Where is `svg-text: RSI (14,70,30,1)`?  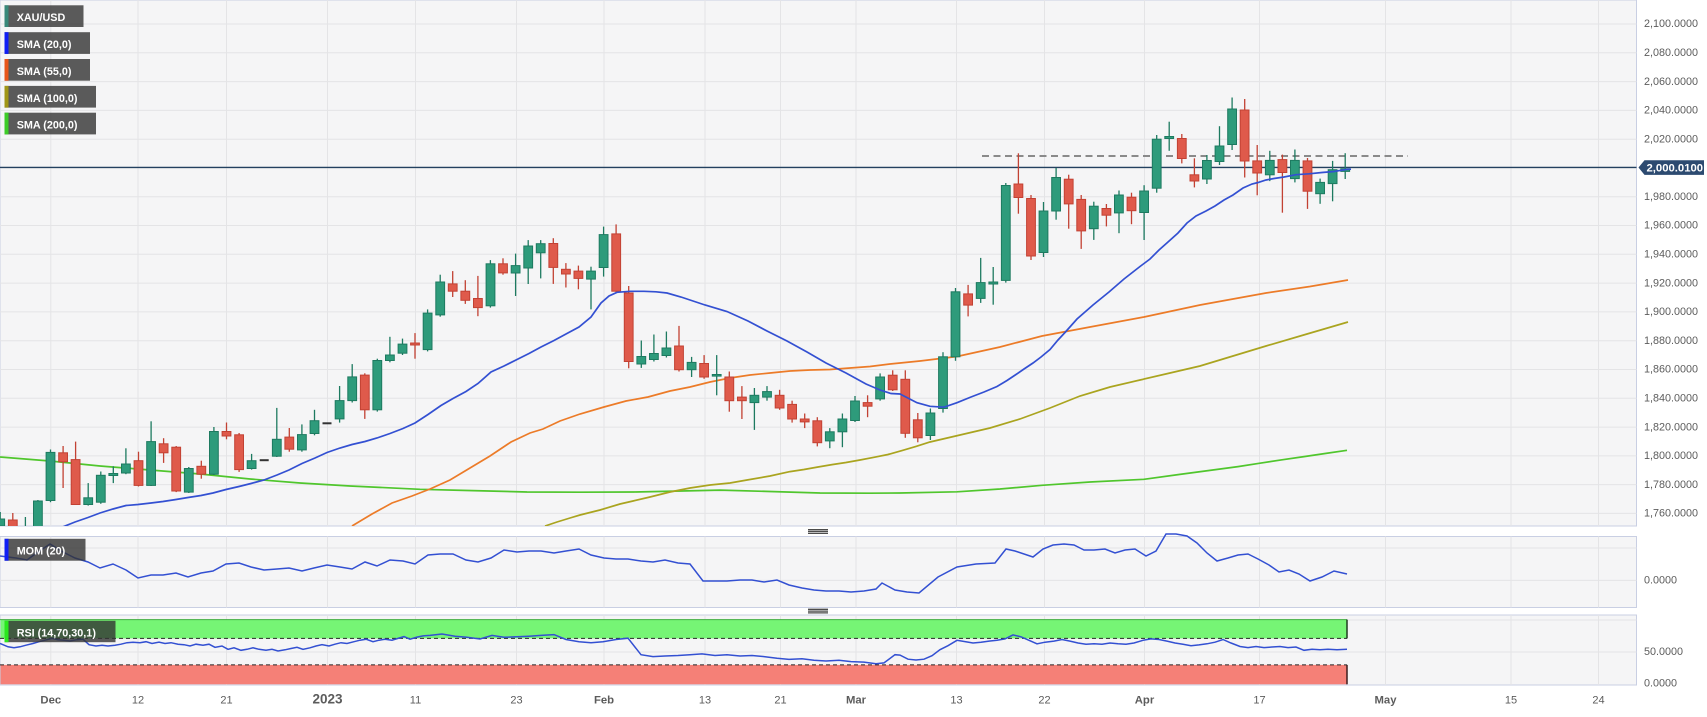
svg-text: RSI (14,70,30,1) is located at coordinates (57, 634).